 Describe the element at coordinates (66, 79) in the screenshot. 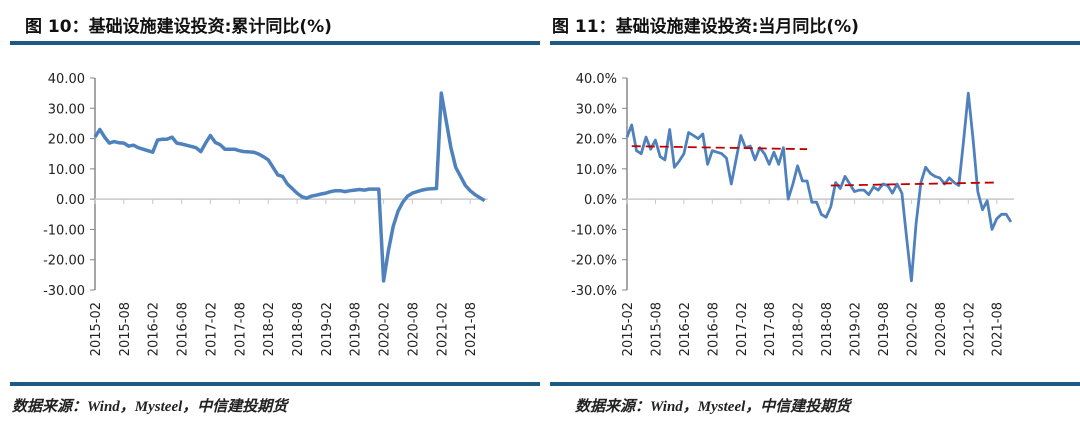

I see `y-tick-label: 40.00` at that location.